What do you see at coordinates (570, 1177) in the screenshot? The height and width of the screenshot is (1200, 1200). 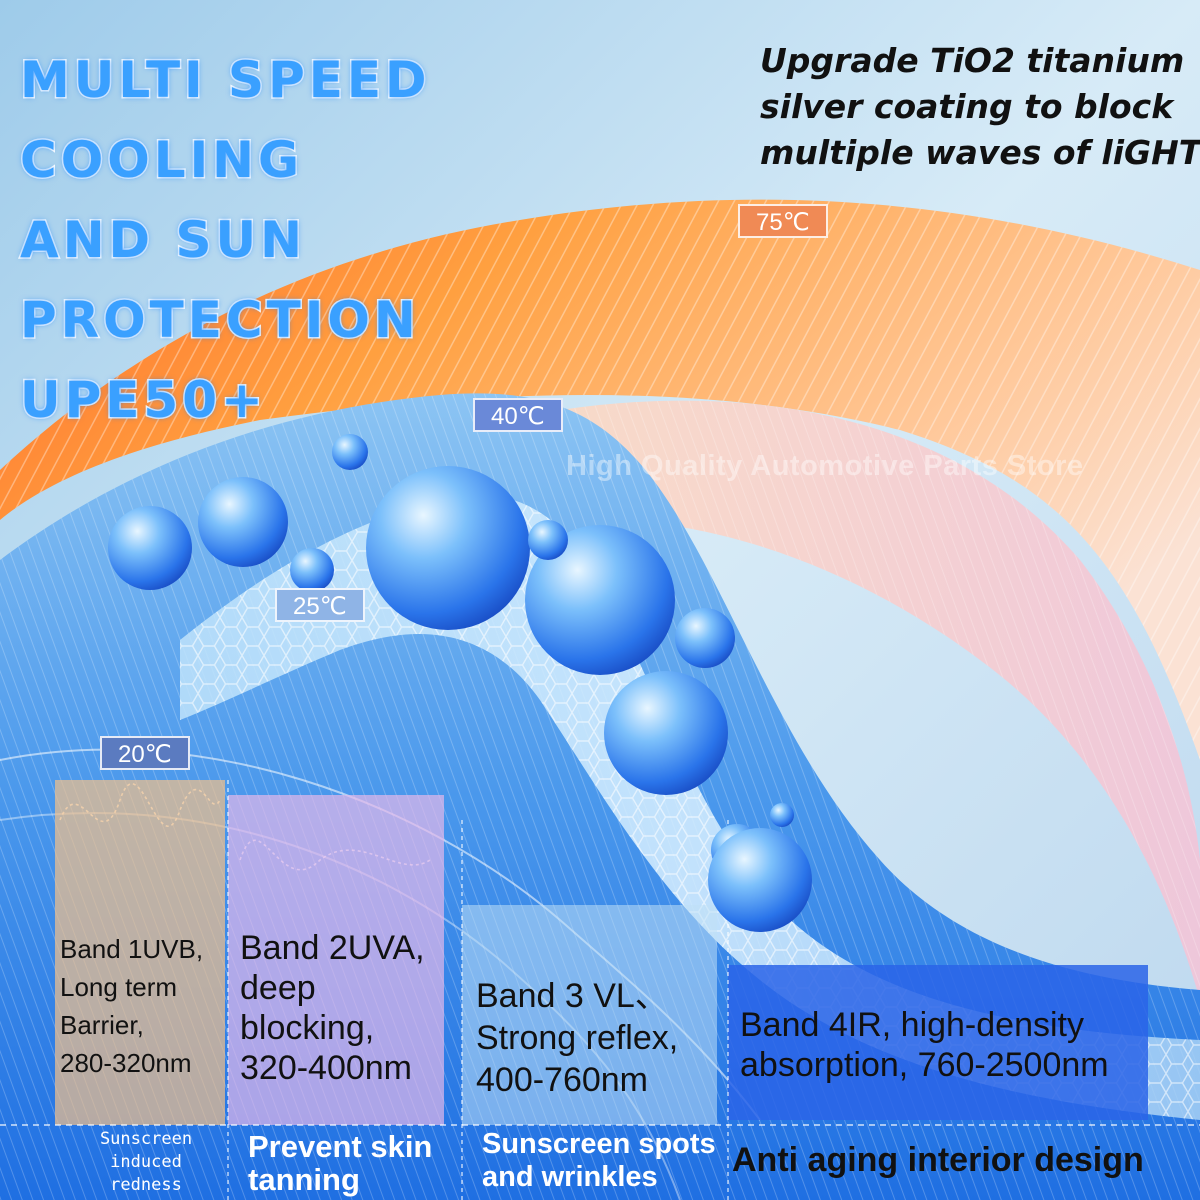 I see `caption-line: and wrinkles` at bounding box center [570, 1177].